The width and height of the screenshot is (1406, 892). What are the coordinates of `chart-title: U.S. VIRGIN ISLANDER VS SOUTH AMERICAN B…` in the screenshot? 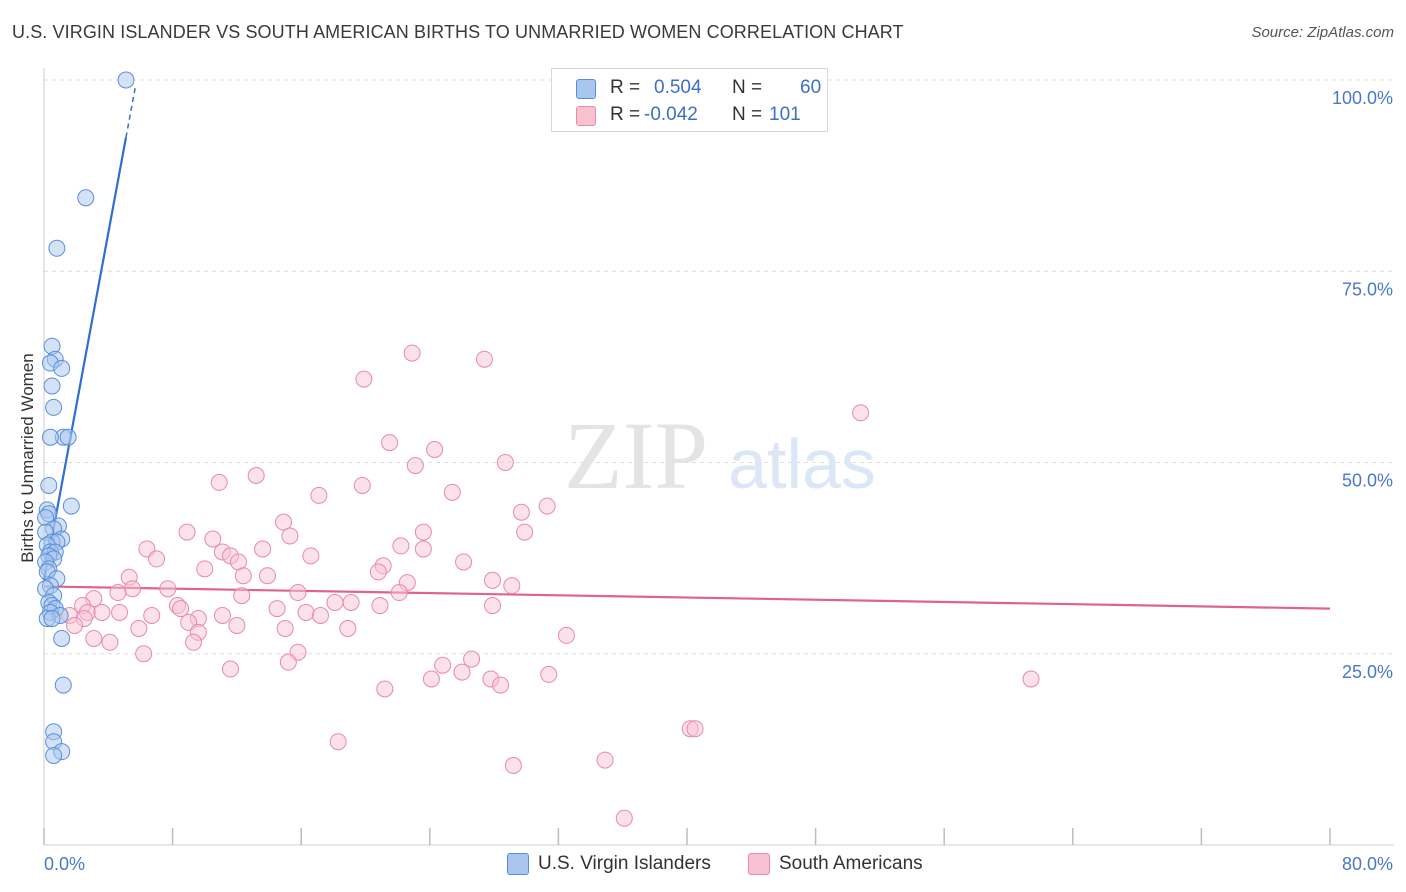 It's located at (458, 32).